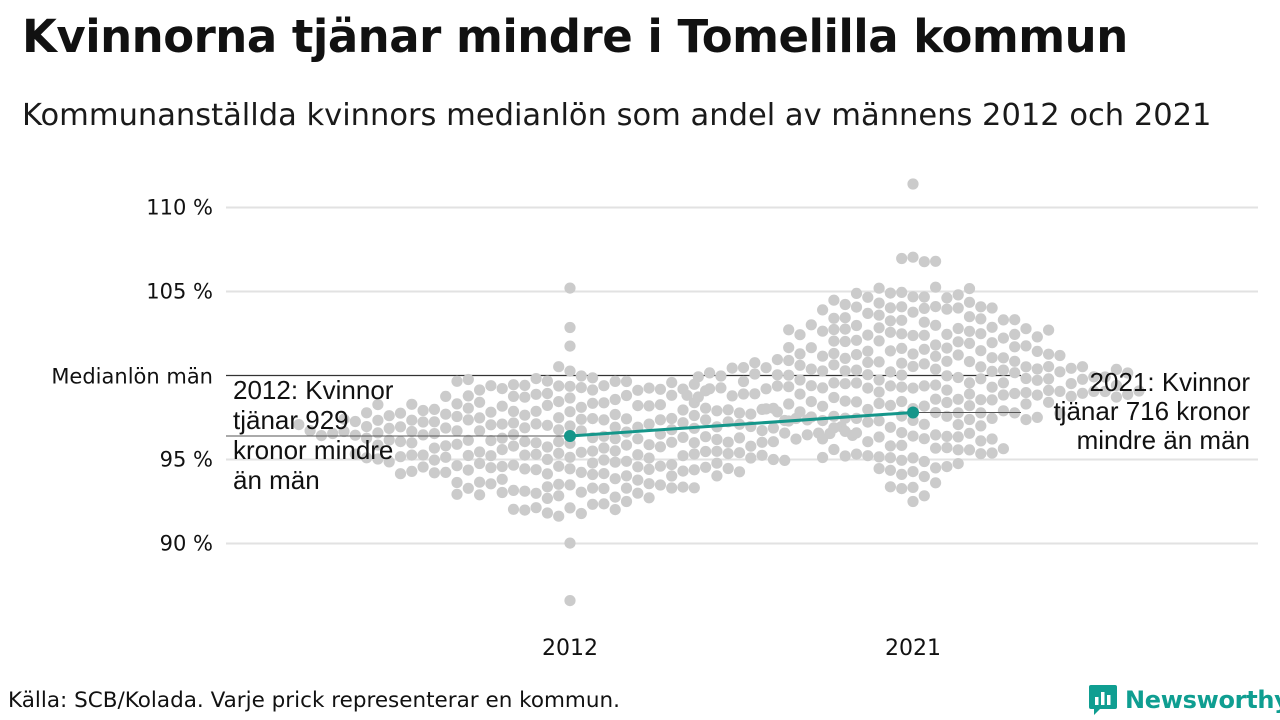 This screenshot has width=1280, height=720. What do you see at coordinates (1184, 700) in the screenshot?
I see `newsworthy-logo: Newsworthy` at bounding box center [1184, 700].